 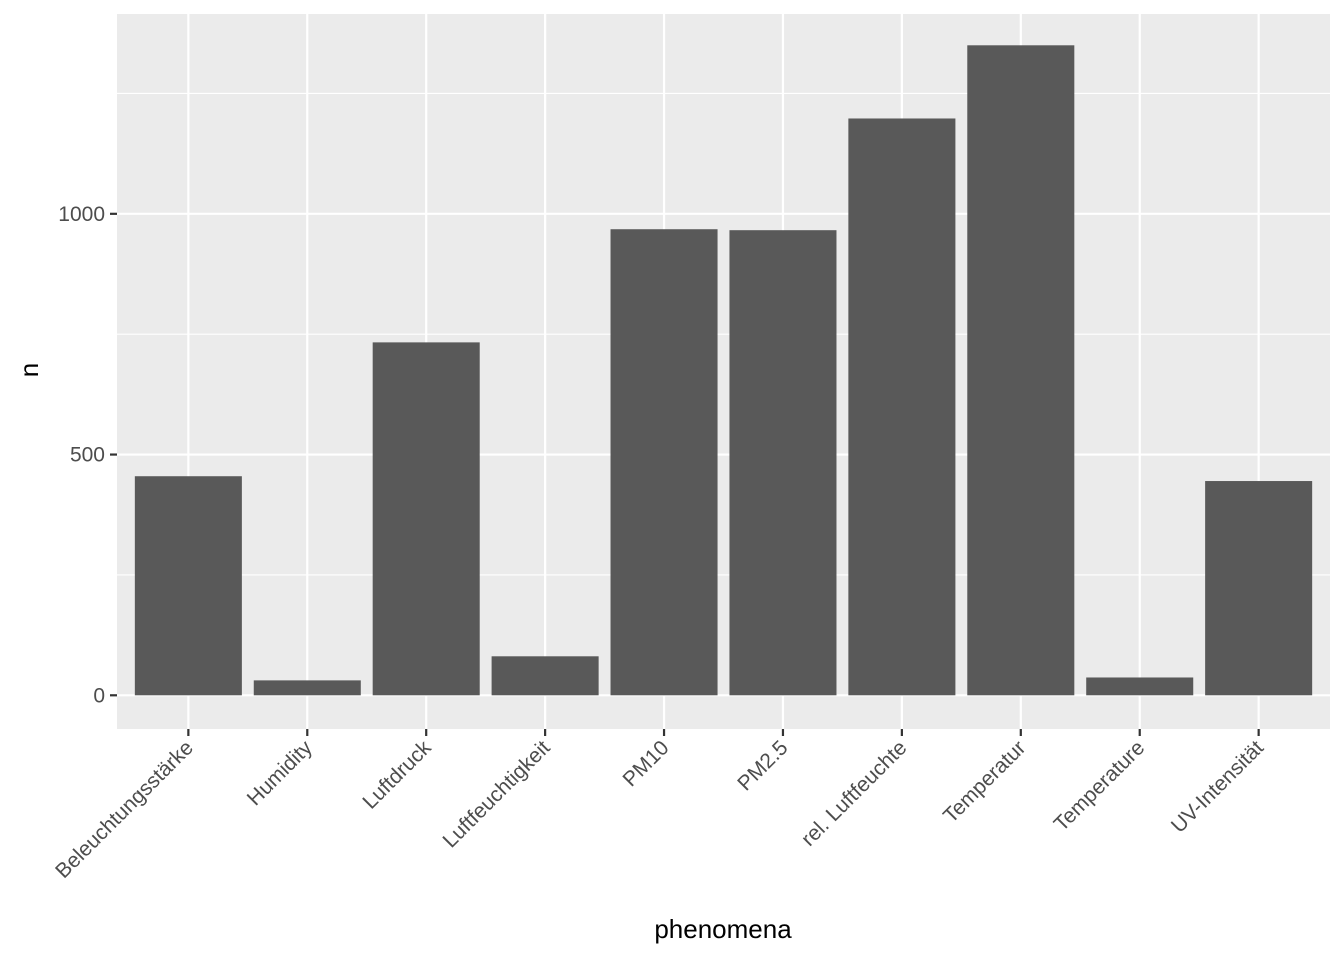 I want to click on y-ticks: 0 500 1000, so click(x=87, y=455).